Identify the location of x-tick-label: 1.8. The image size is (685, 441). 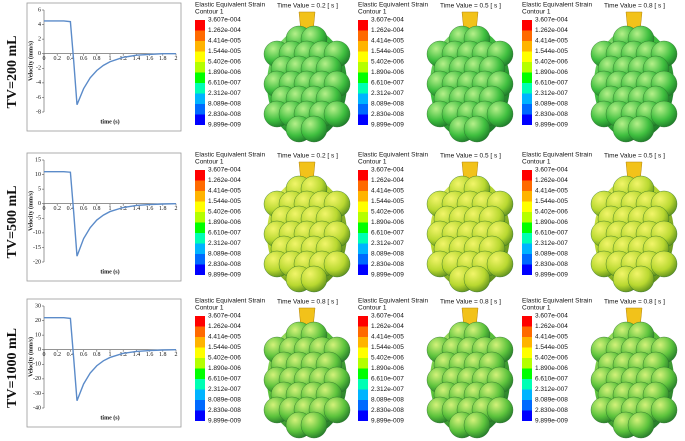
(163, 355).